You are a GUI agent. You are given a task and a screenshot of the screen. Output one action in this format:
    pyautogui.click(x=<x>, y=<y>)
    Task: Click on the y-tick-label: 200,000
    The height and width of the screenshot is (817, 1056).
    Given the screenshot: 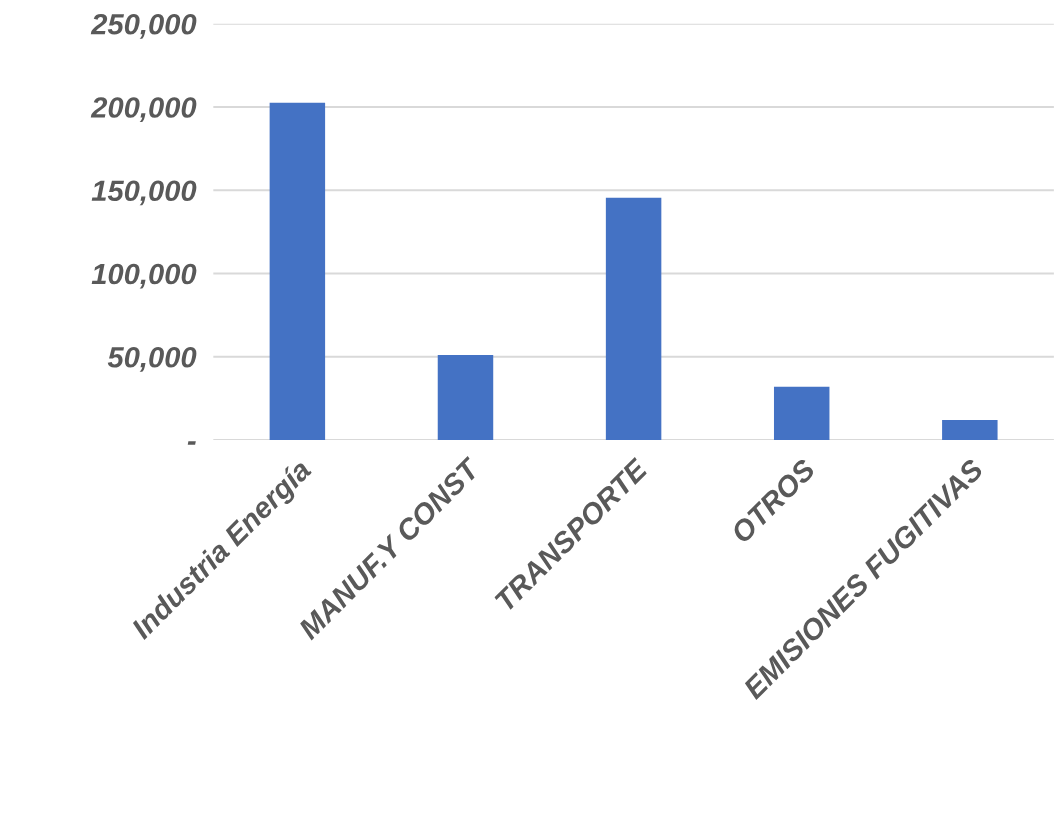 What is the action you would take?
    pyautogui.click(x=143, y=110)
    